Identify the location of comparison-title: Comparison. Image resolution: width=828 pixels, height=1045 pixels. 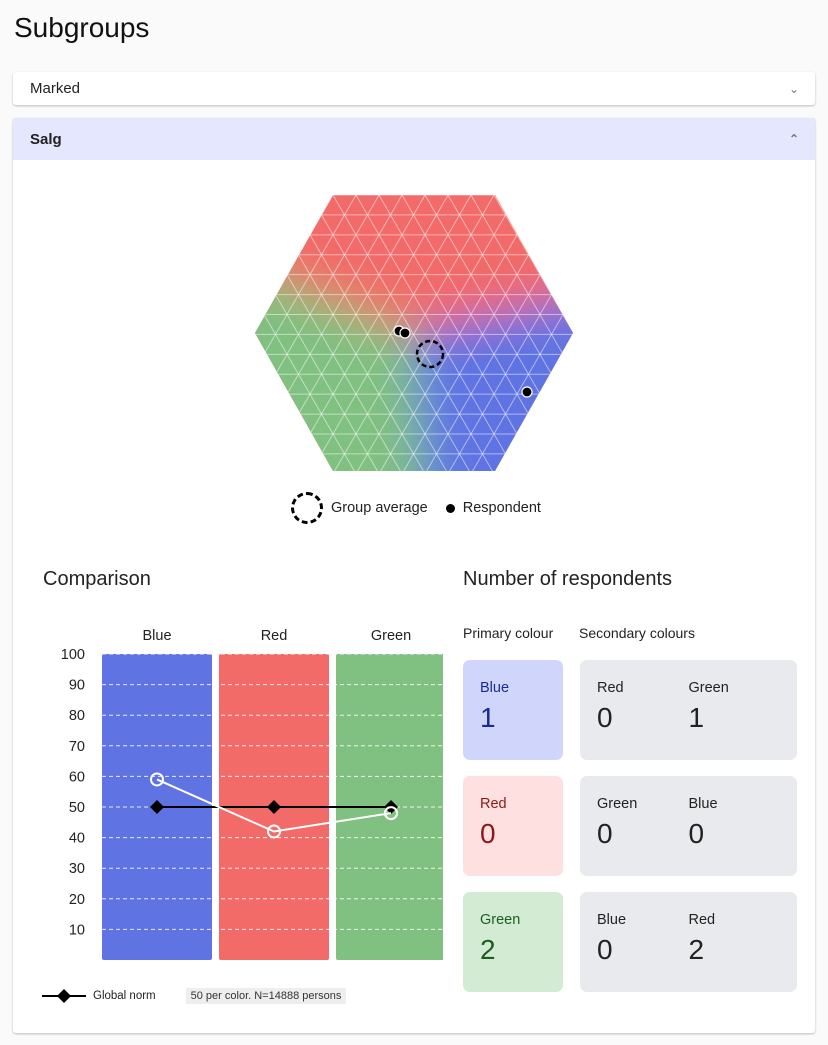
(97, 579).